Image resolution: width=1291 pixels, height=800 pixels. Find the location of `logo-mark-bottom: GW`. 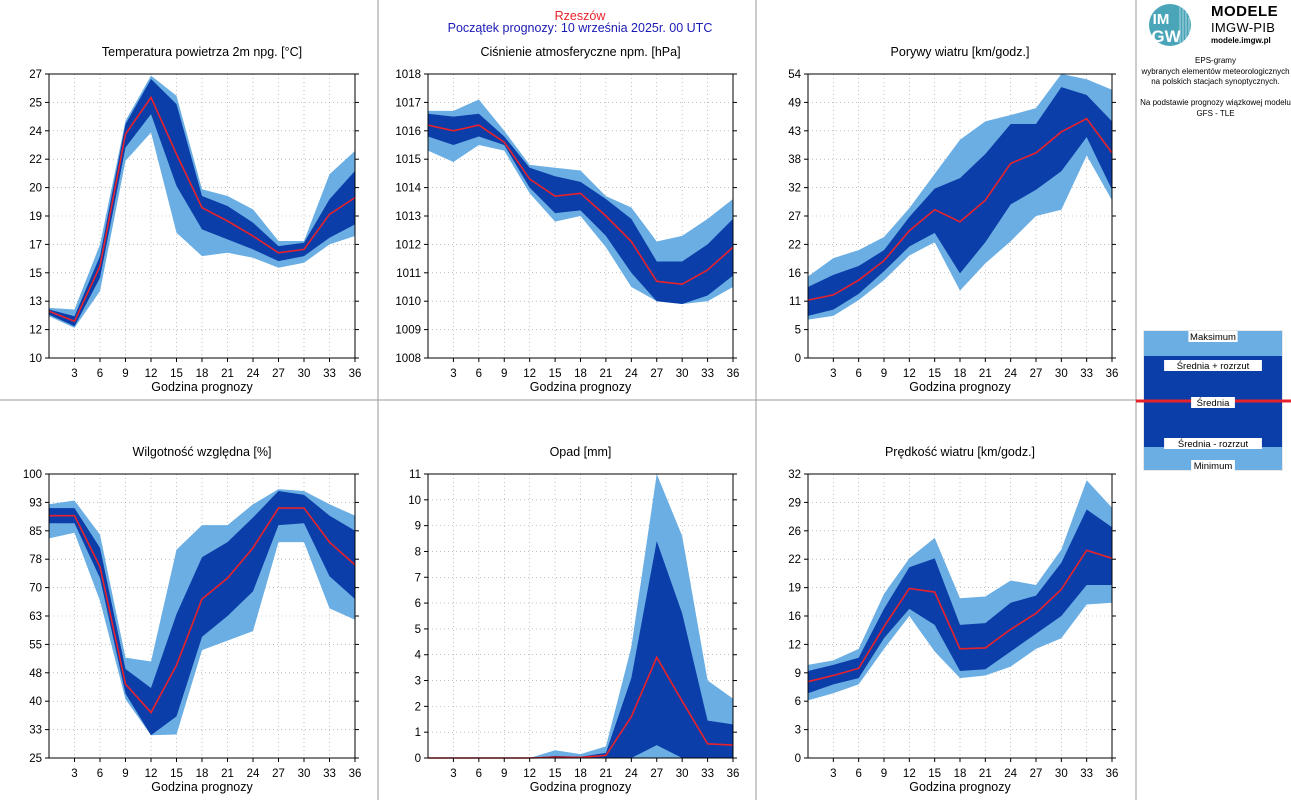

logo-mark-bottom: GW is located at coordinates (1166, 36).